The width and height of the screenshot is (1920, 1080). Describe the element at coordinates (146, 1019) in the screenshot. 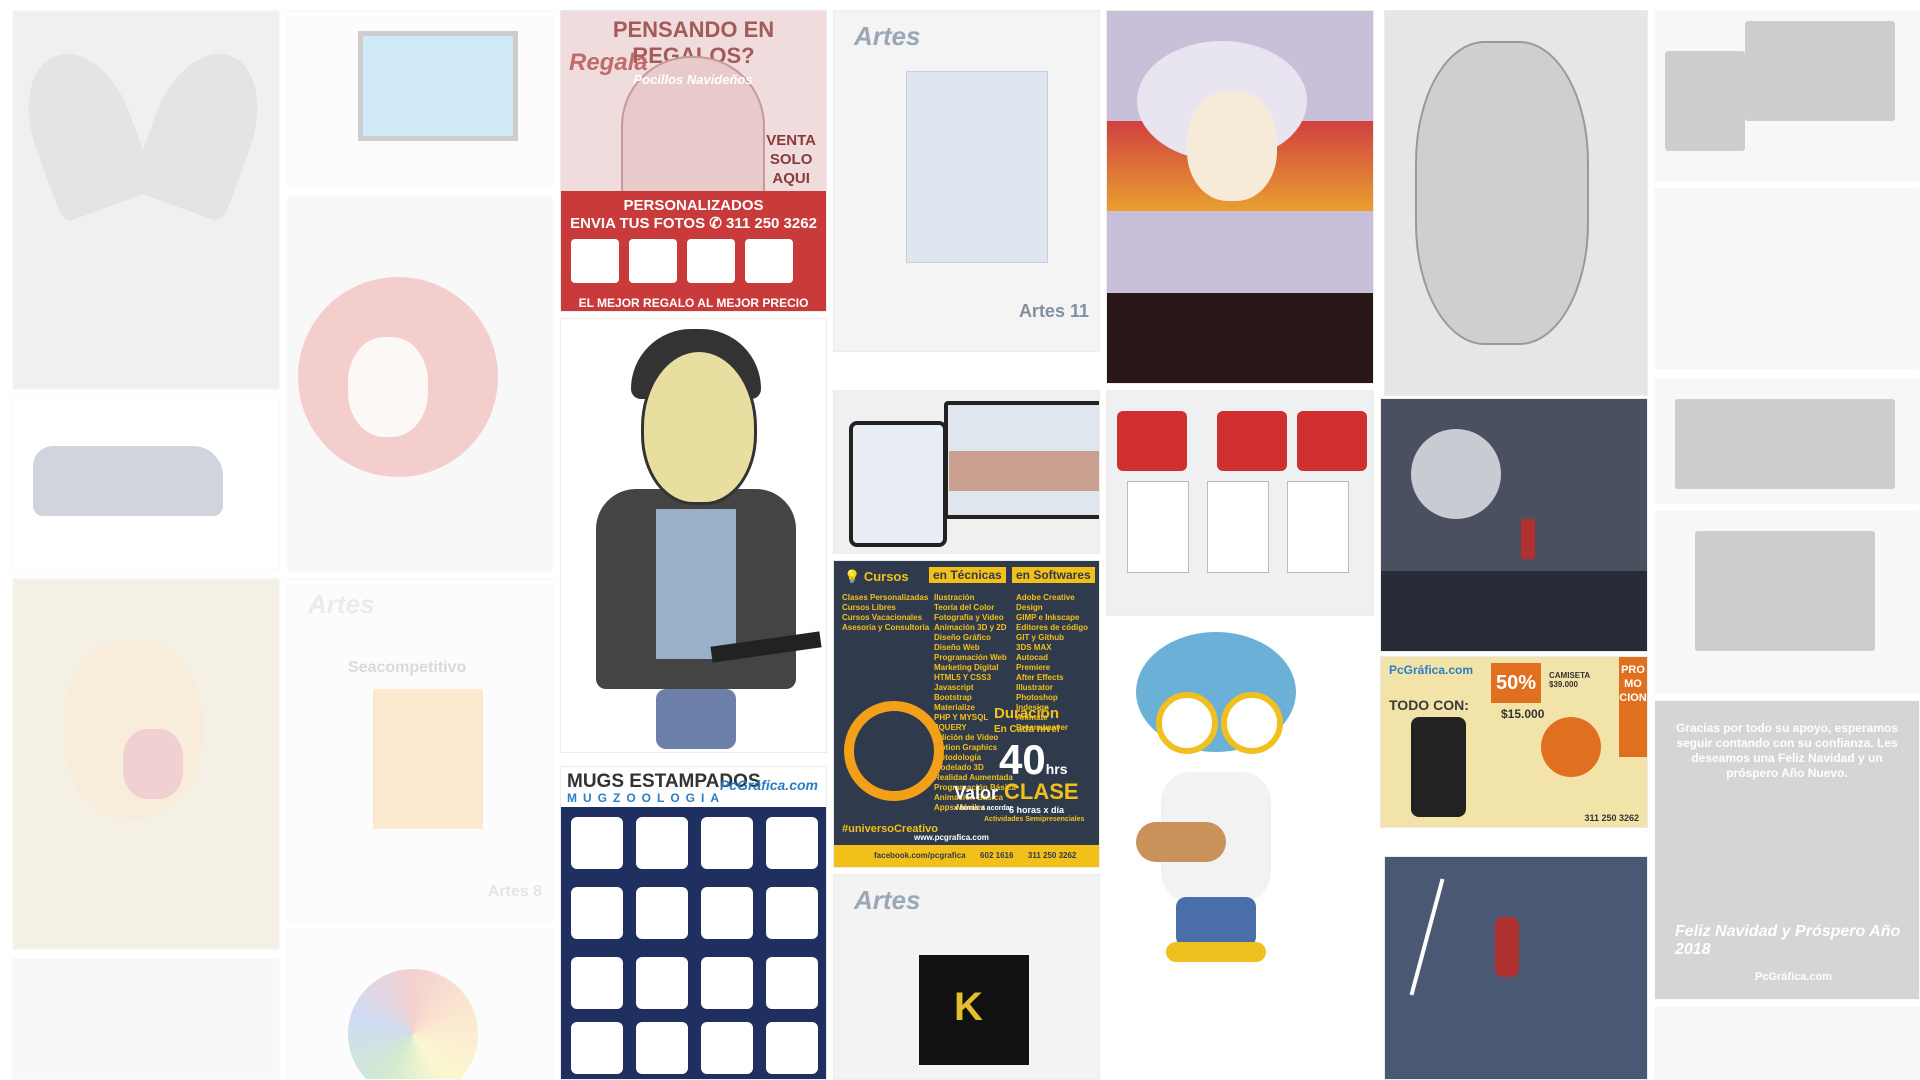

I see `gallery-tile-bottom-col1` at that location.